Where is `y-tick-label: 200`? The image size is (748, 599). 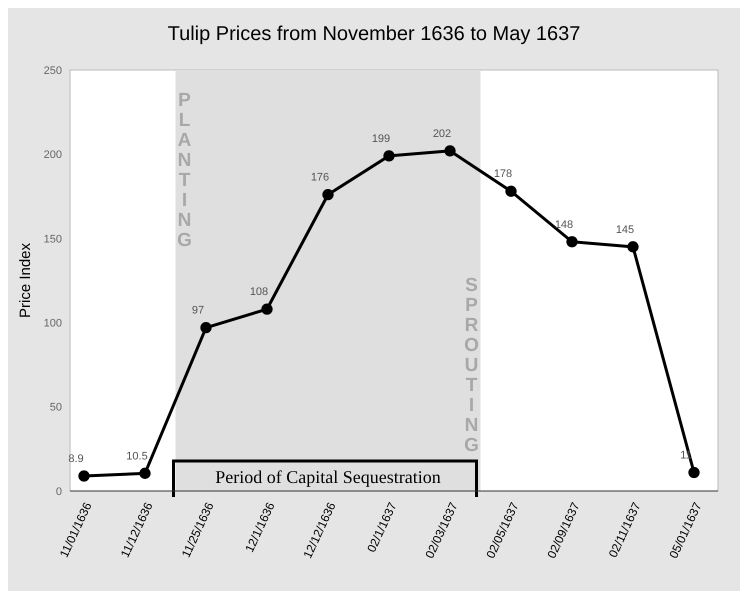
y-tick-label: 200 is located at coordinates (53, 155).